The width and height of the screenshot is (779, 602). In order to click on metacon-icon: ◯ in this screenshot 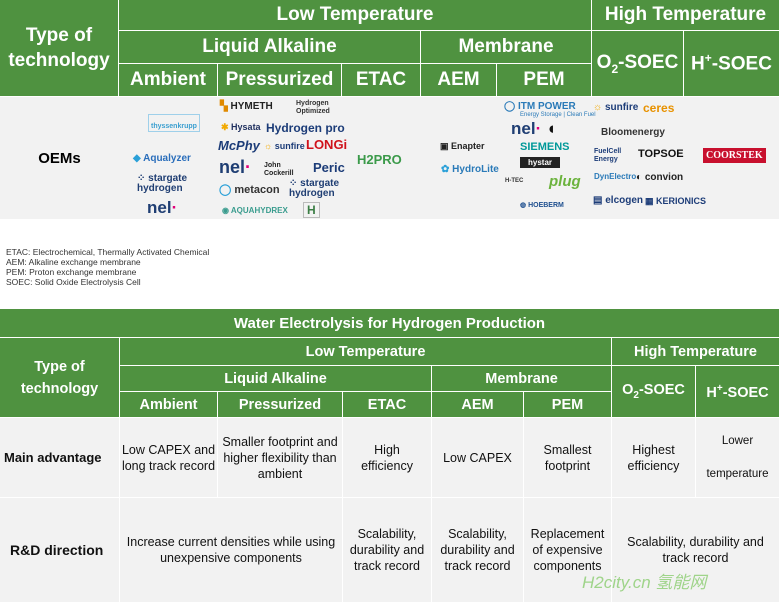, I will do `click(227, 190)`.